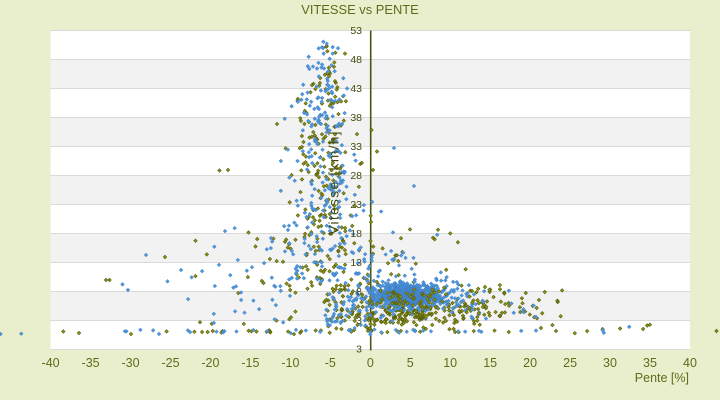  What do you see at coordinates (359, 292) in the screenshot?
I see `svg-text: 8` at bounding box center [359, 292].